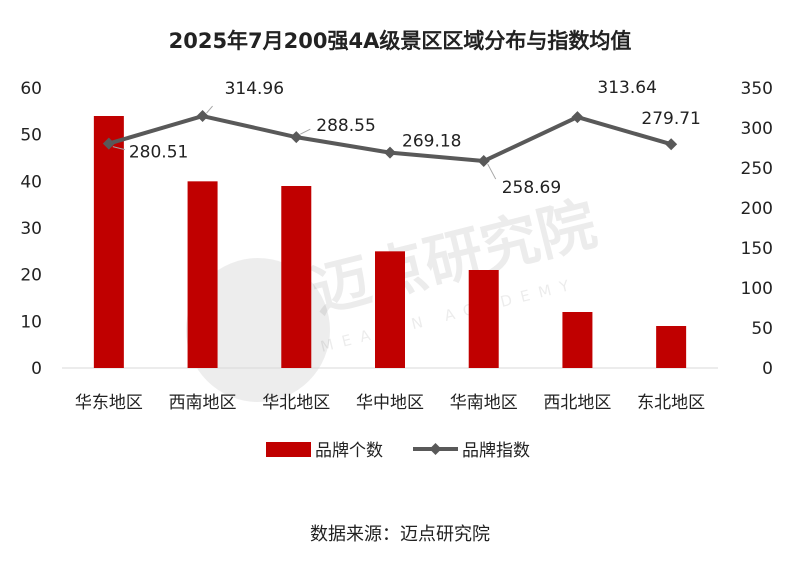 This screenshot has height=566, width=800. What do you see at coordinates (109, 403) in the screenshot?
I see `category-label: 华东地区` at bounding box center [109, 403].